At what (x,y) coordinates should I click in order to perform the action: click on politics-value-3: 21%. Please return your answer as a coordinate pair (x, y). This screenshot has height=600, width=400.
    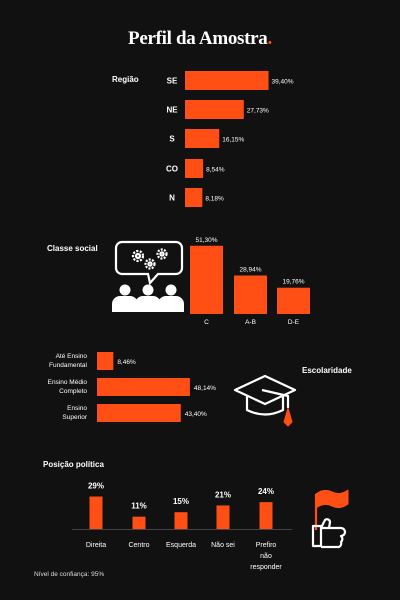
    Looking at the image, I should click on (223, 494).